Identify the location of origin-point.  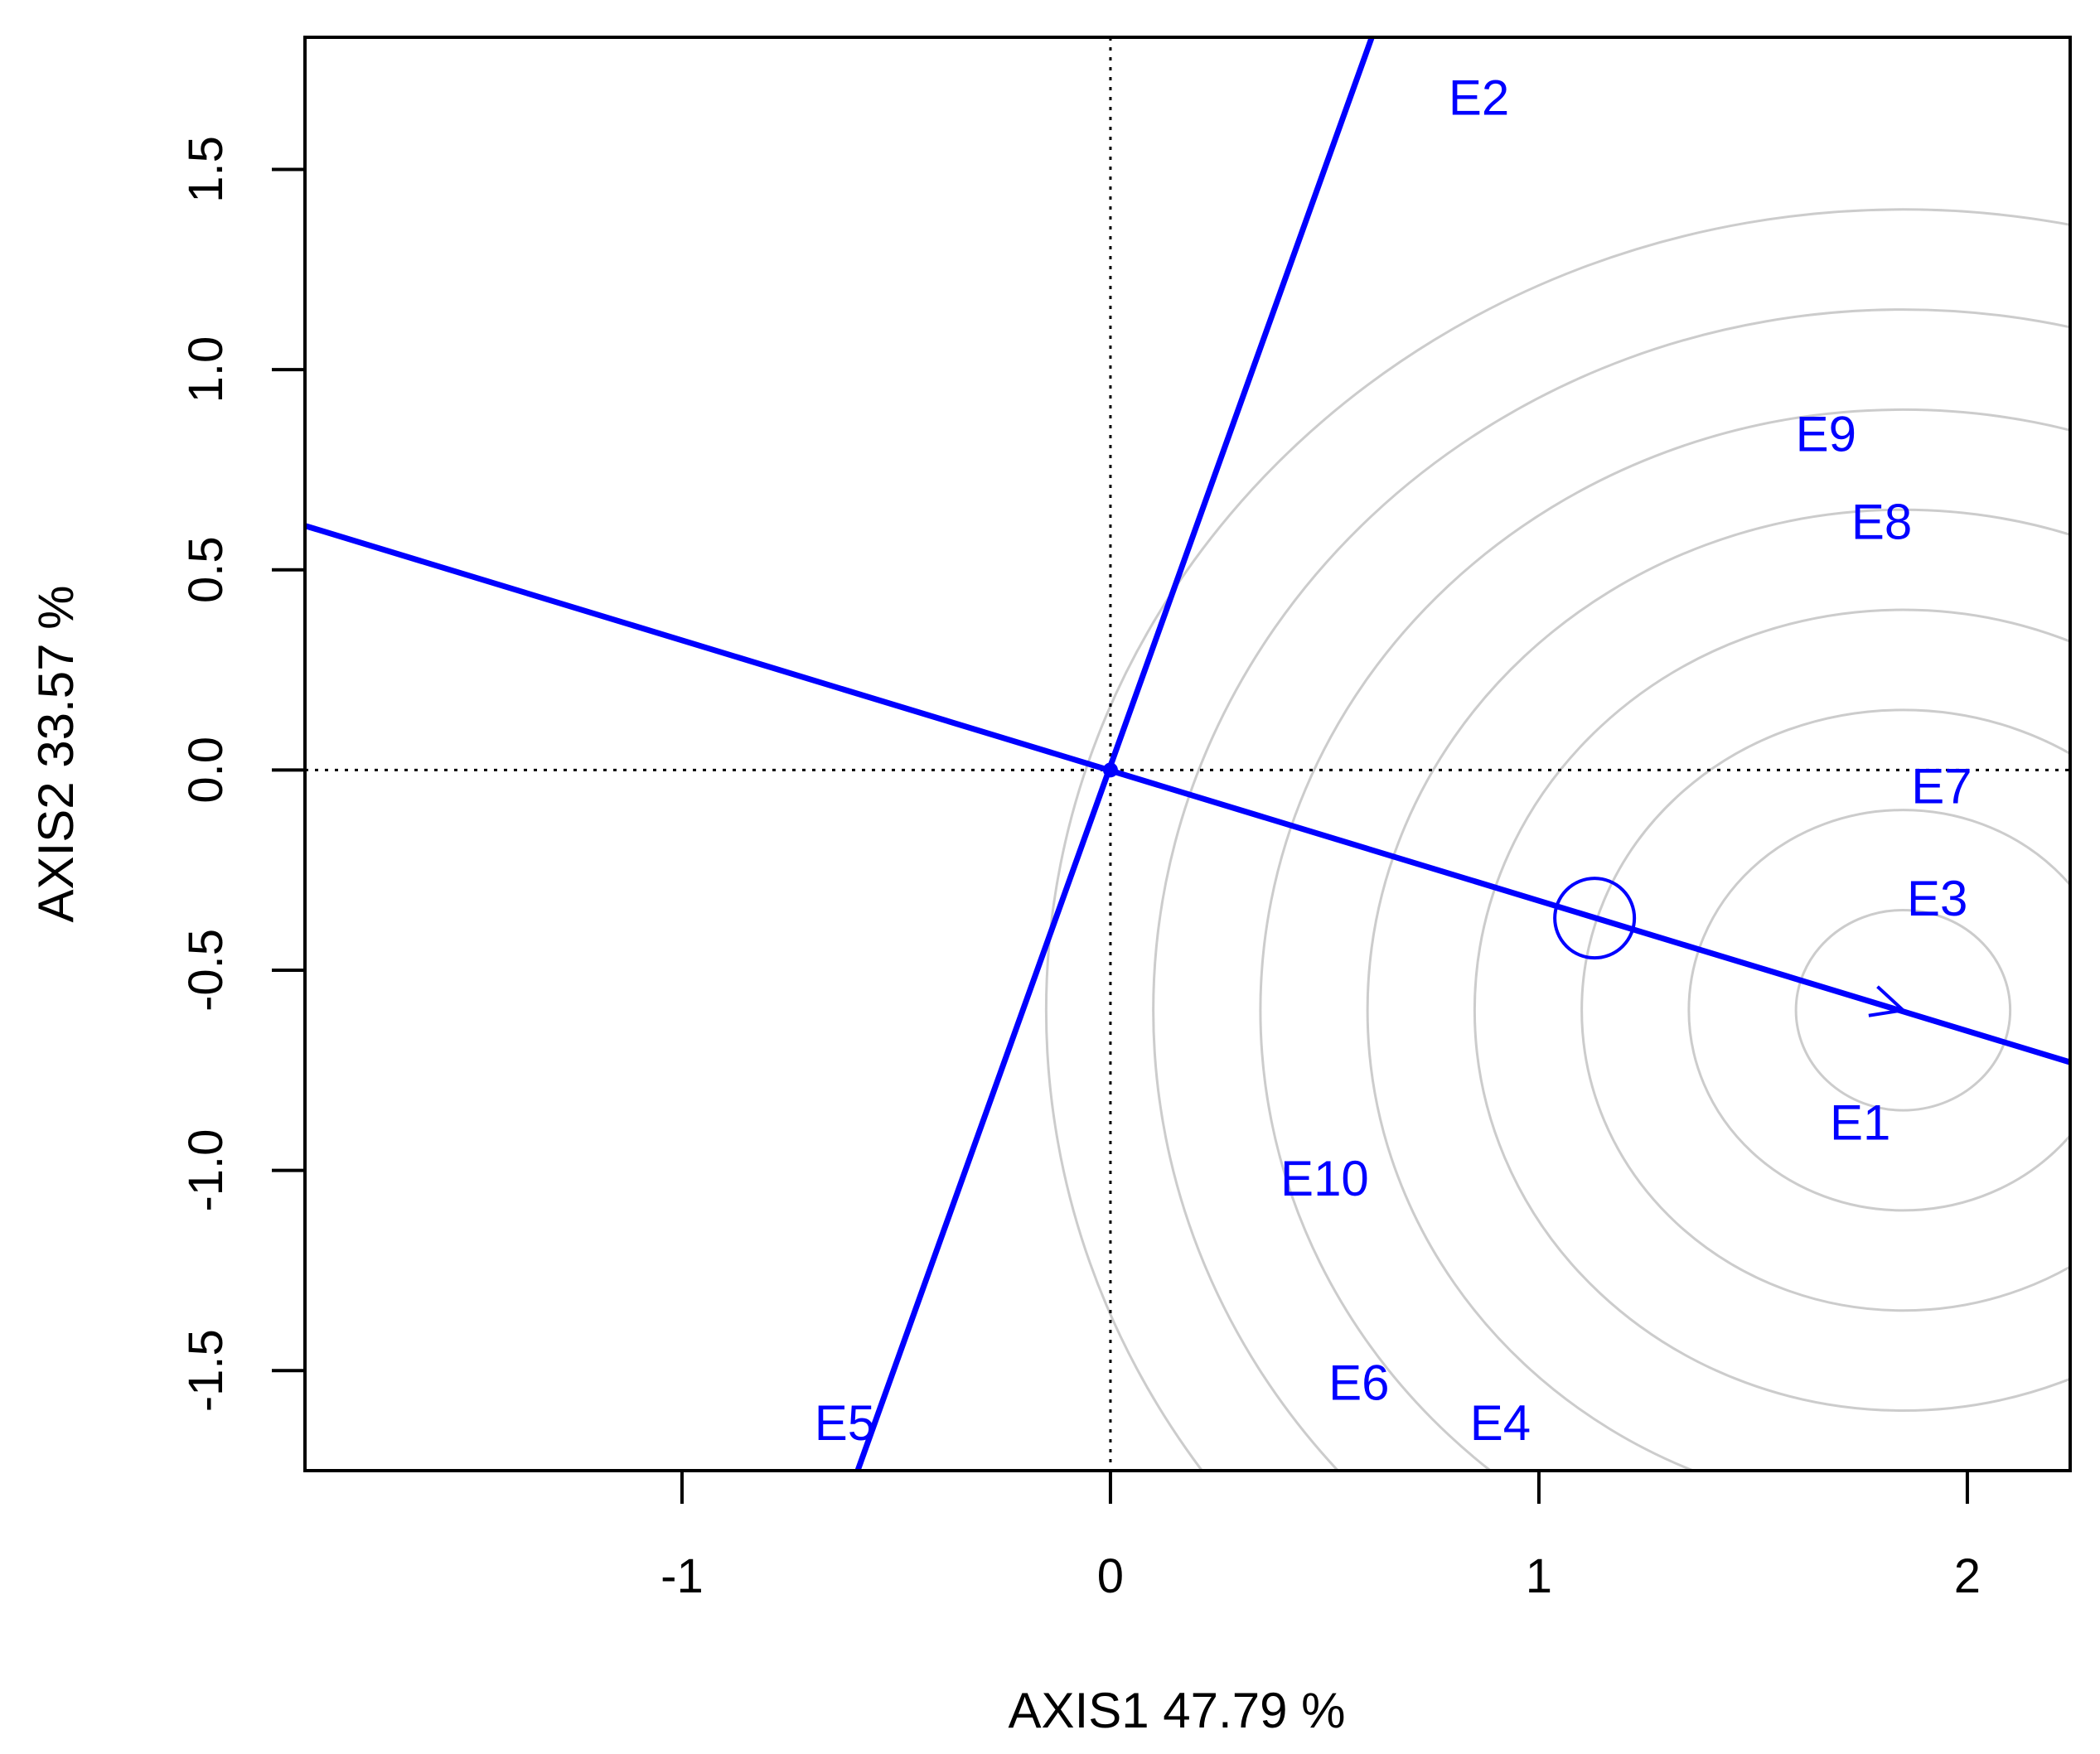
(1110, 770).